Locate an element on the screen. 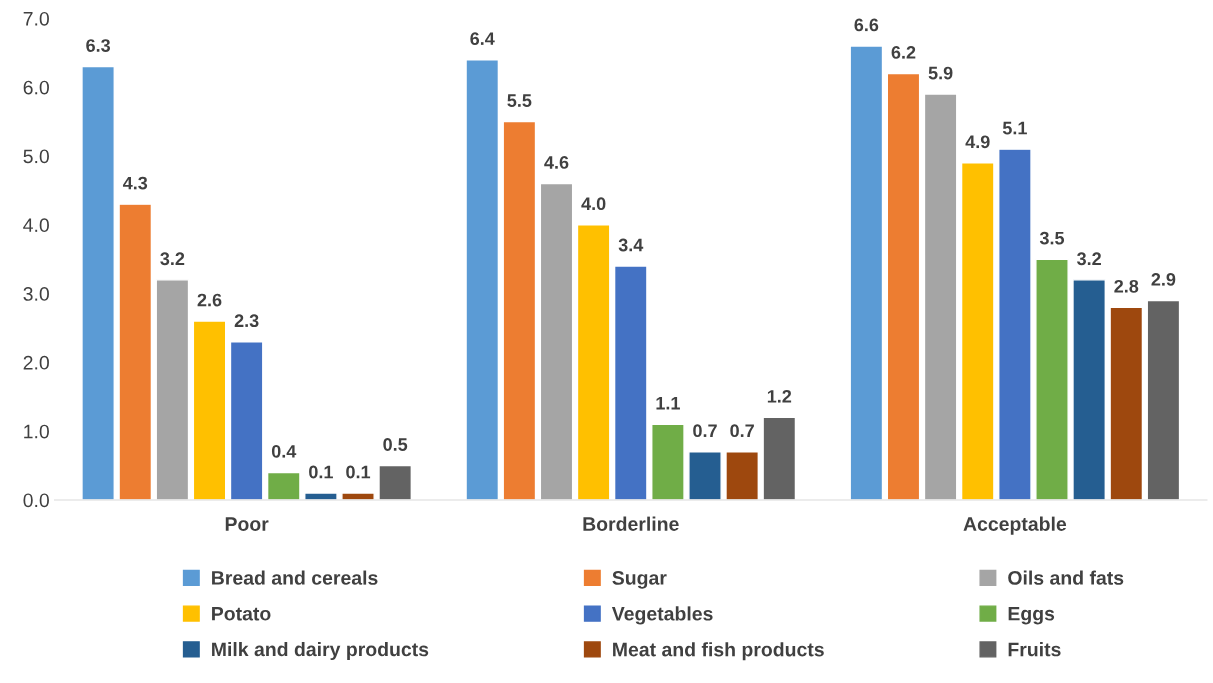  data-label: 3.5 is located at coordinates (1052, 238).